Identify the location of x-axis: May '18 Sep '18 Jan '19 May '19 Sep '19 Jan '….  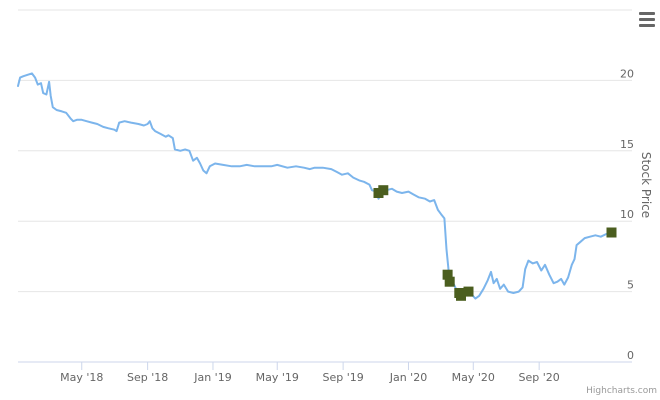
(325, 372).